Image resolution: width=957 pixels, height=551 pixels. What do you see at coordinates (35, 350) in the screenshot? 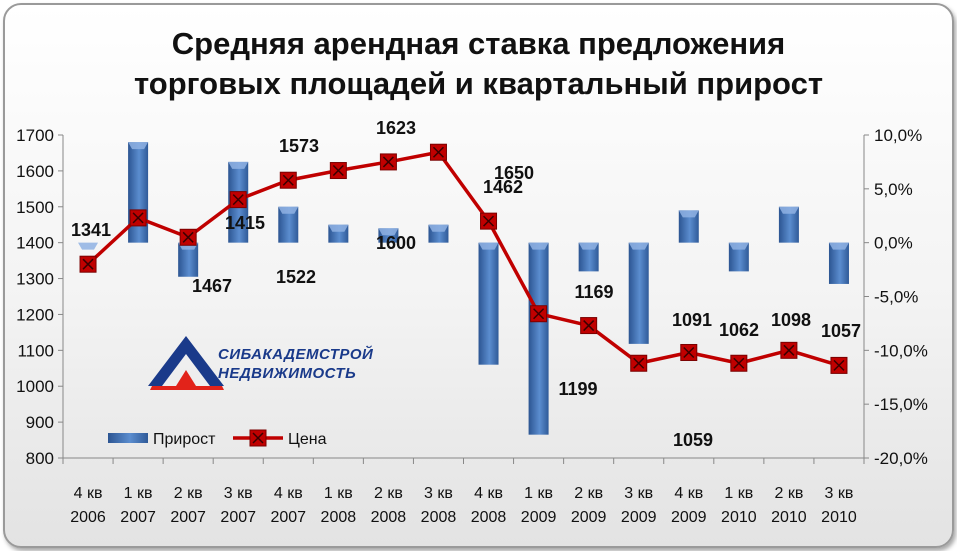
I see `left-tick-label: 1100` at bounding box center [35, 350].